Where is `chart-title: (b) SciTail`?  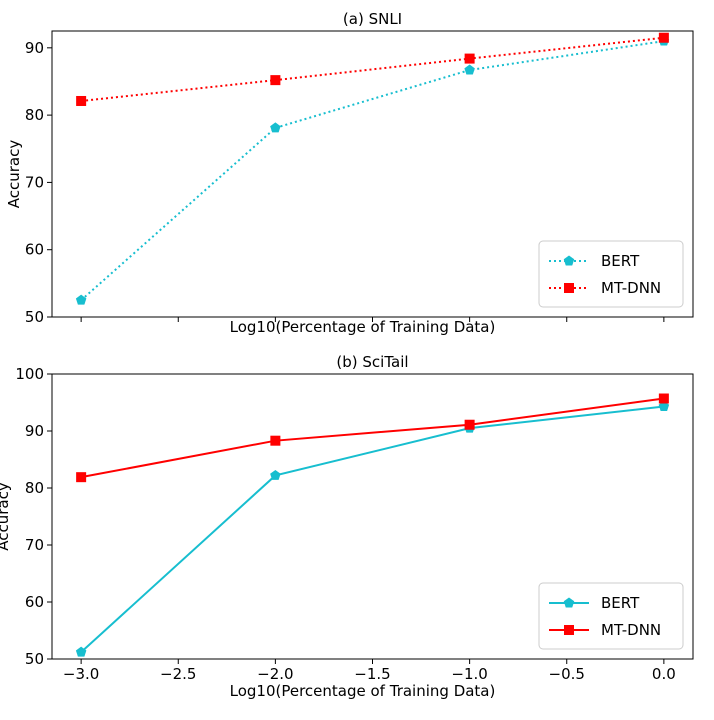 chart-title: (b) SciTail is located at coordinates (372, 362).